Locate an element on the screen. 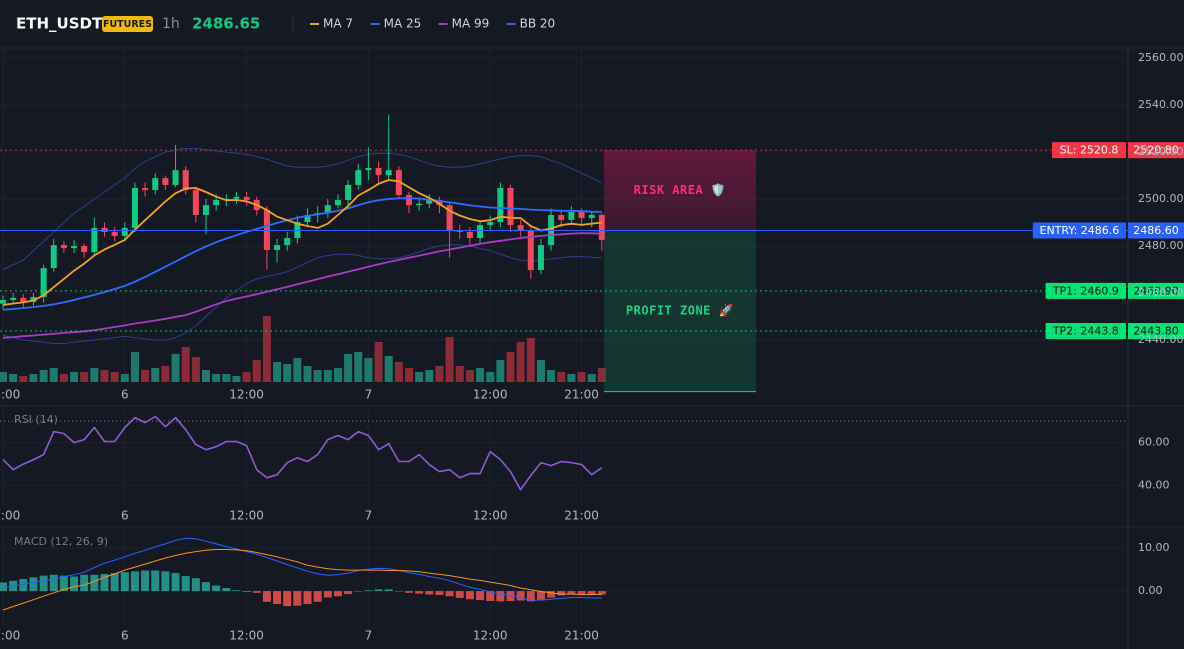  y-tick-label: 0.00 is located at coordinates (1150, 590).